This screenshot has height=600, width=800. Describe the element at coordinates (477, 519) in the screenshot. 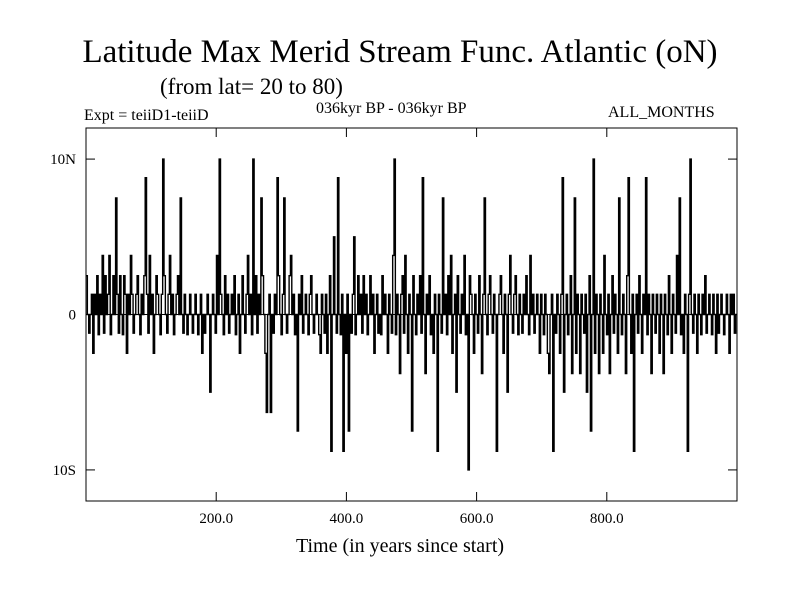

I see `x-tick-label: 600.0` at that location.